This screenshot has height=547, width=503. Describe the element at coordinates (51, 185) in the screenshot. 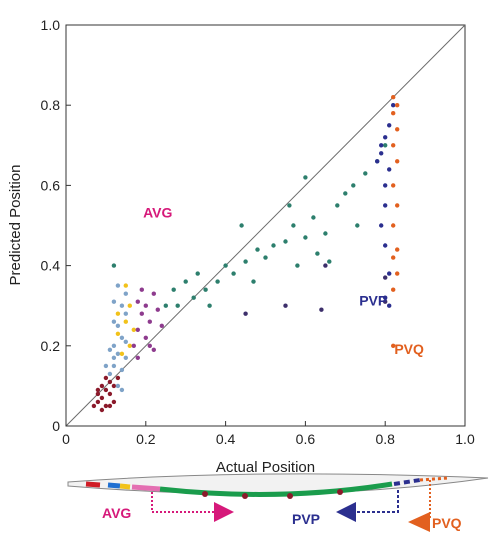

I see `y-tick-label: 0.6` at that location.